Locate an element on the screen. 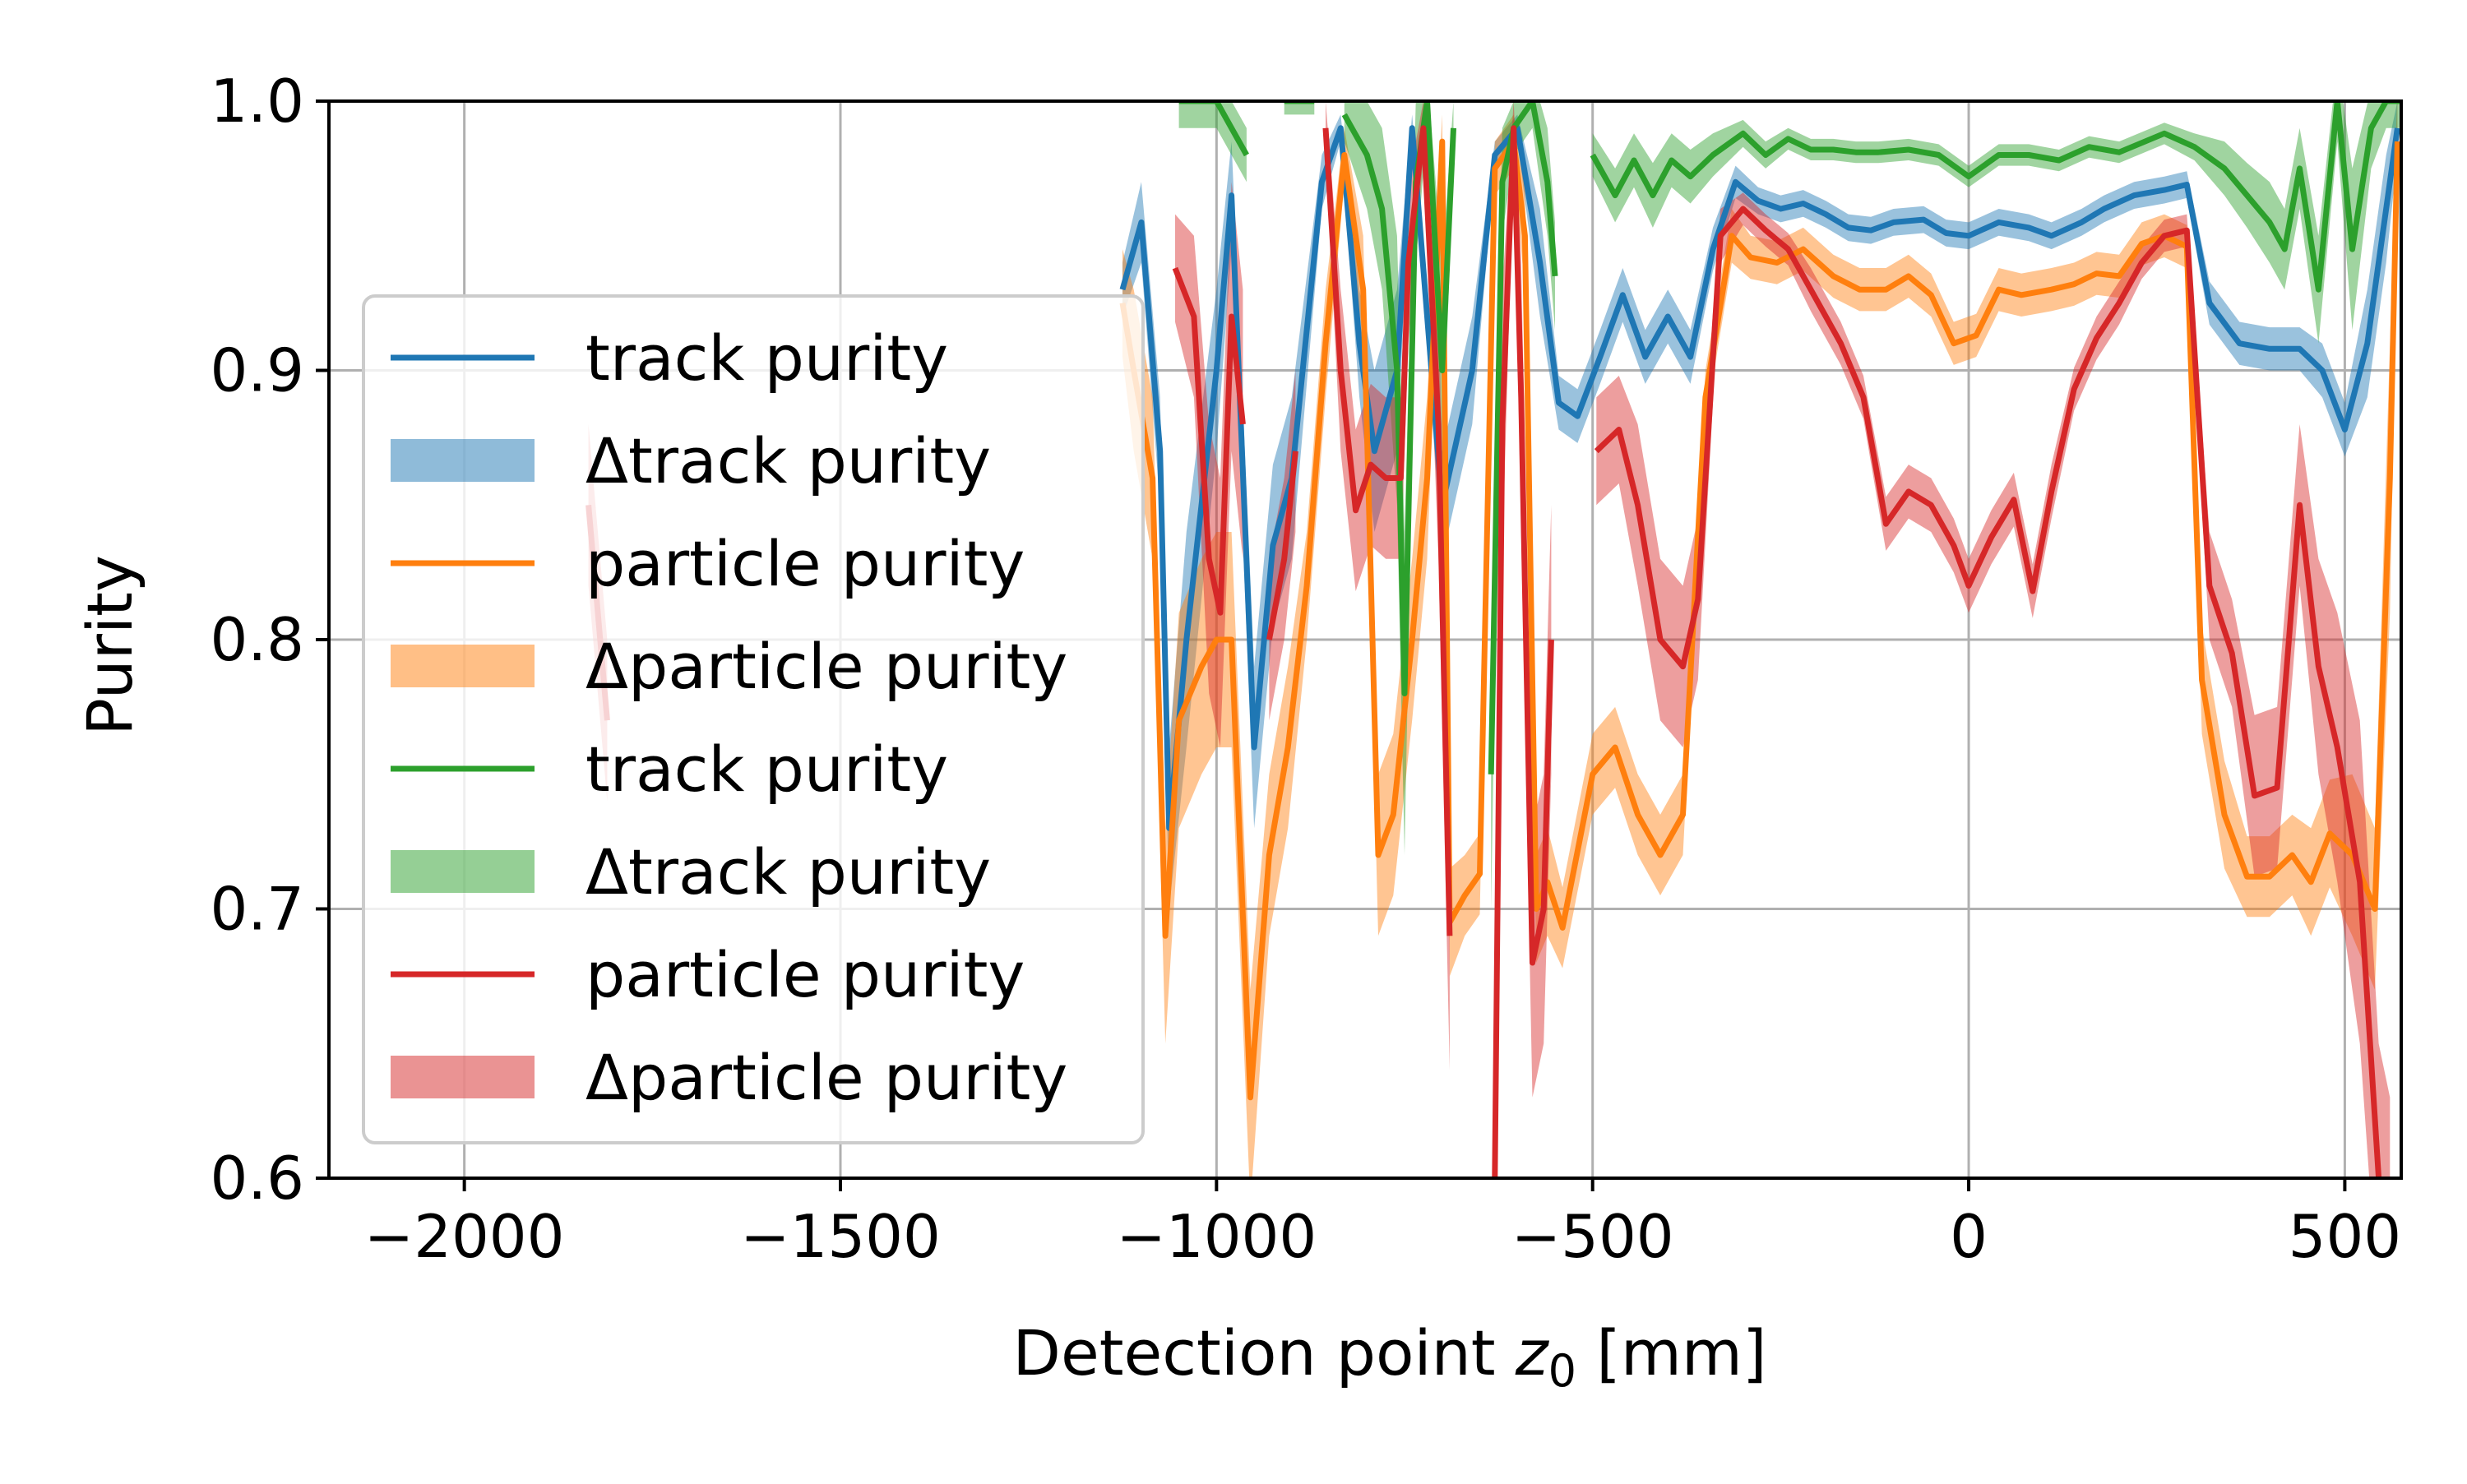 This screenshot has height=1484, width=2467. x-axis-label-unit: [mm] is located at coordinates (1671, 1352).